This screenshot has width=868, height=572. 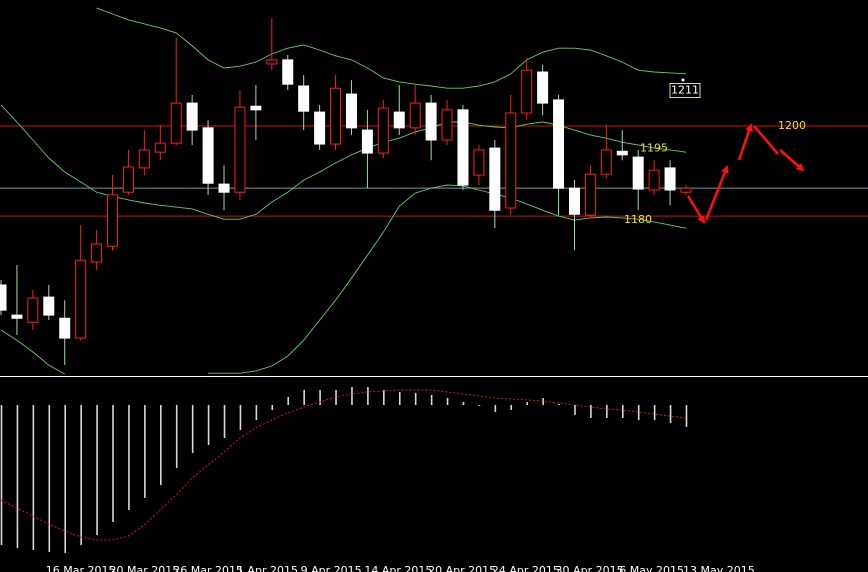 I want to click on x-tick-label: 20 Apr 2015, so click(x=462, y=568).